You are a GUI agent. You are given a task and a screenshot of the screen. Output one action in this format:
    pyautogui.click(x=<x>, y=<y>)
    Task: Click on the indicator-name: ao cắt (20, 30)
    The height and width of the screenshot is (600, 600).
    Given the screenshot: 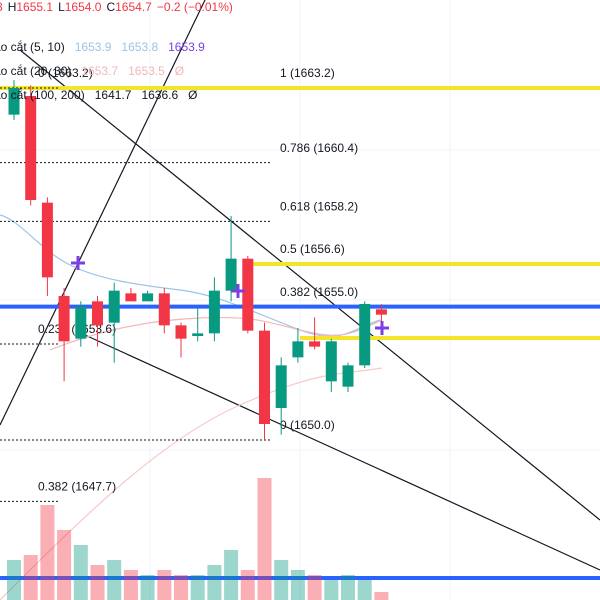 What is the action you would take?
    pyautogui.click(x=35, y=70)
    